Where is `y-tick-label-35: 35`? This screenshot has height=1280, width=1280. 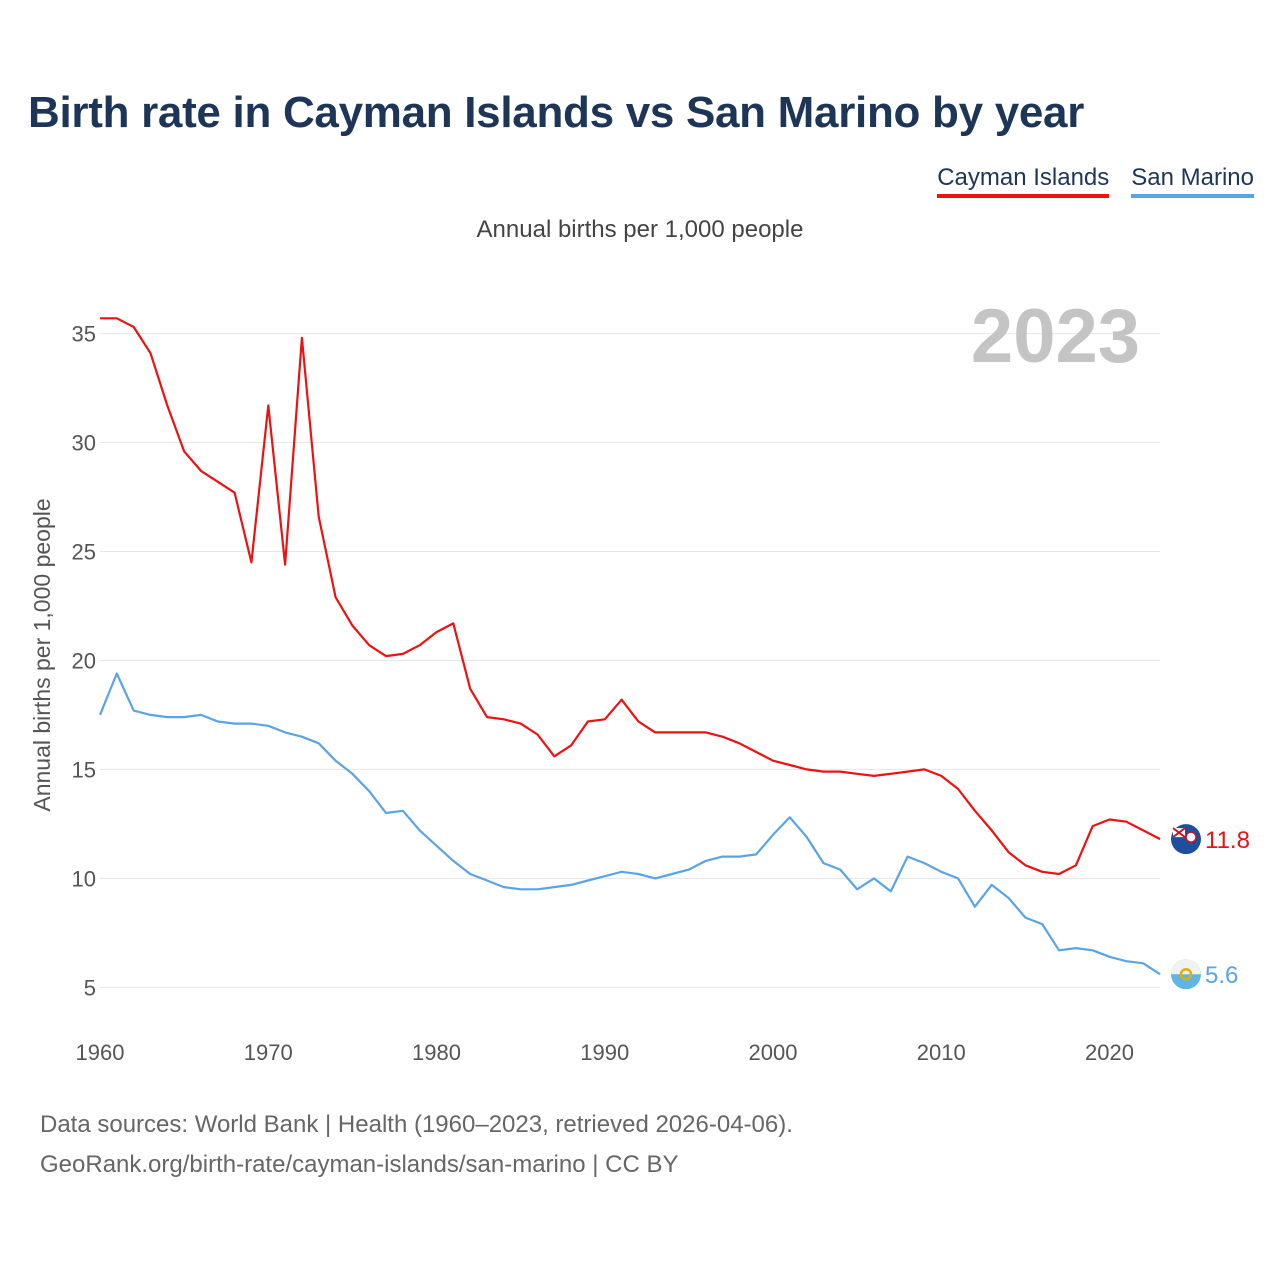
y-tick-label-35: 35 is located at coordinates (84, 334).